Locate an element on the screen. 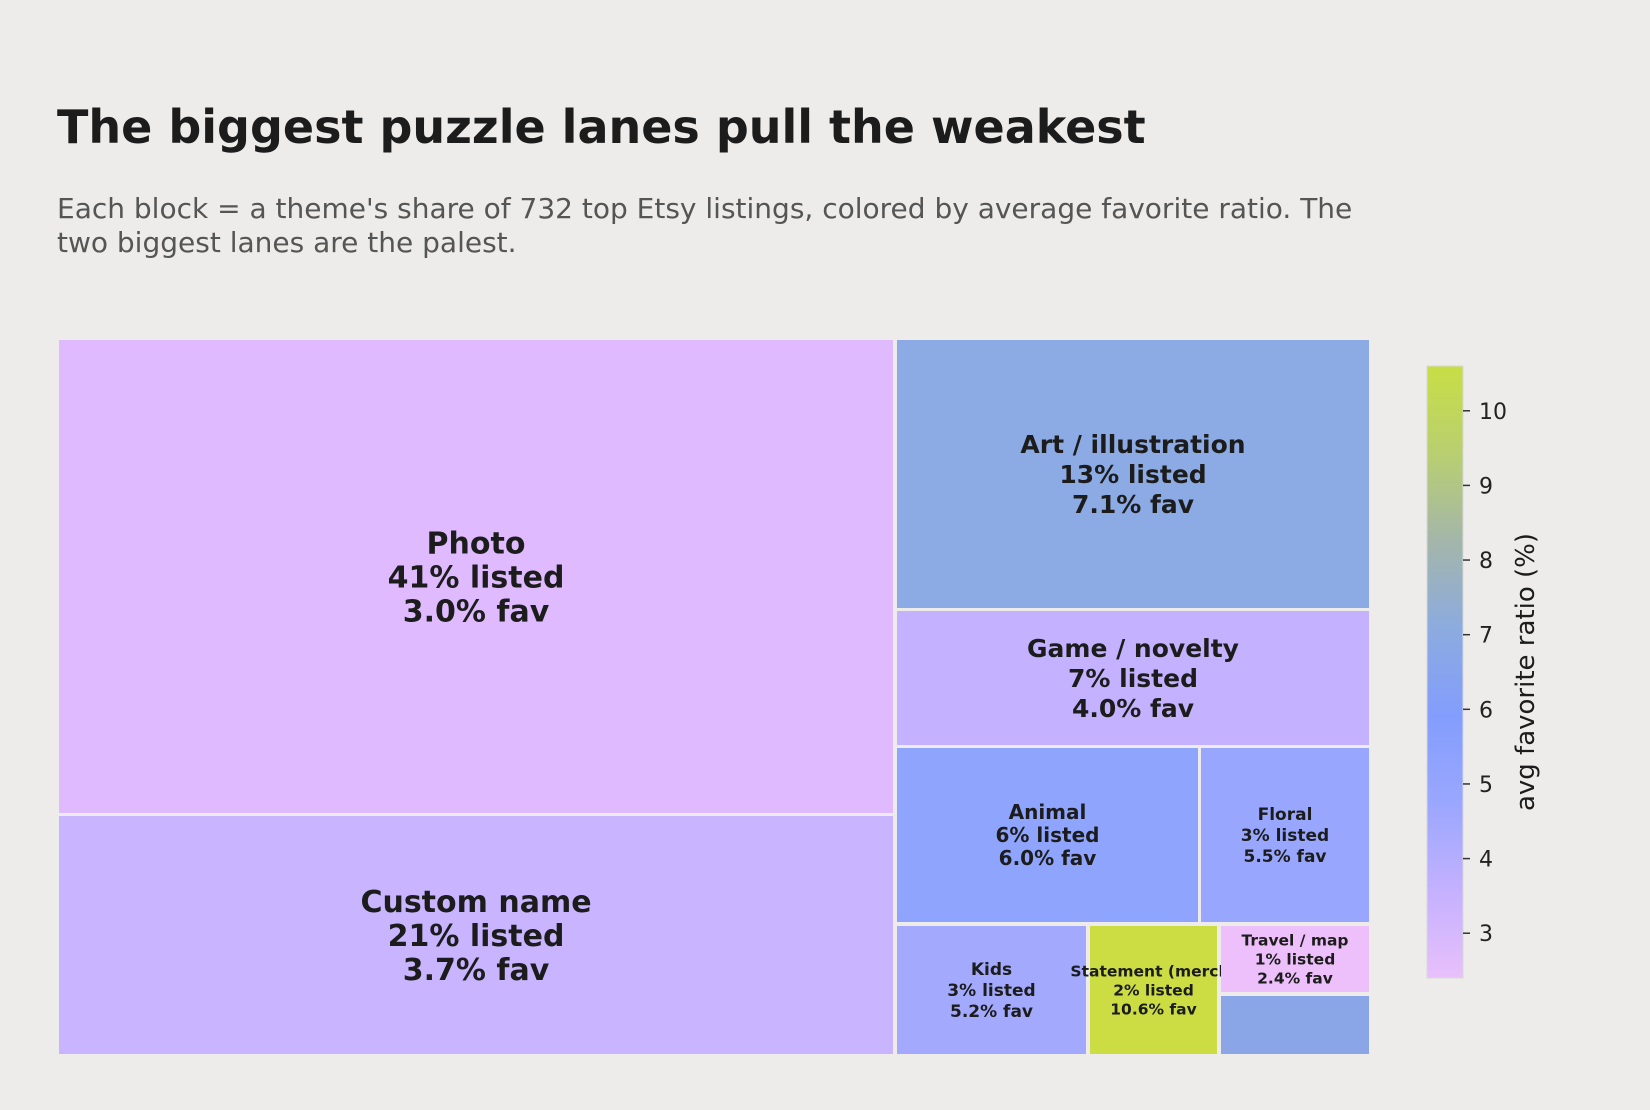 The width and height of the screenshot is (1650, 1110). tile-photo-label-1: 41% listed is located at coordinates (476, 577).